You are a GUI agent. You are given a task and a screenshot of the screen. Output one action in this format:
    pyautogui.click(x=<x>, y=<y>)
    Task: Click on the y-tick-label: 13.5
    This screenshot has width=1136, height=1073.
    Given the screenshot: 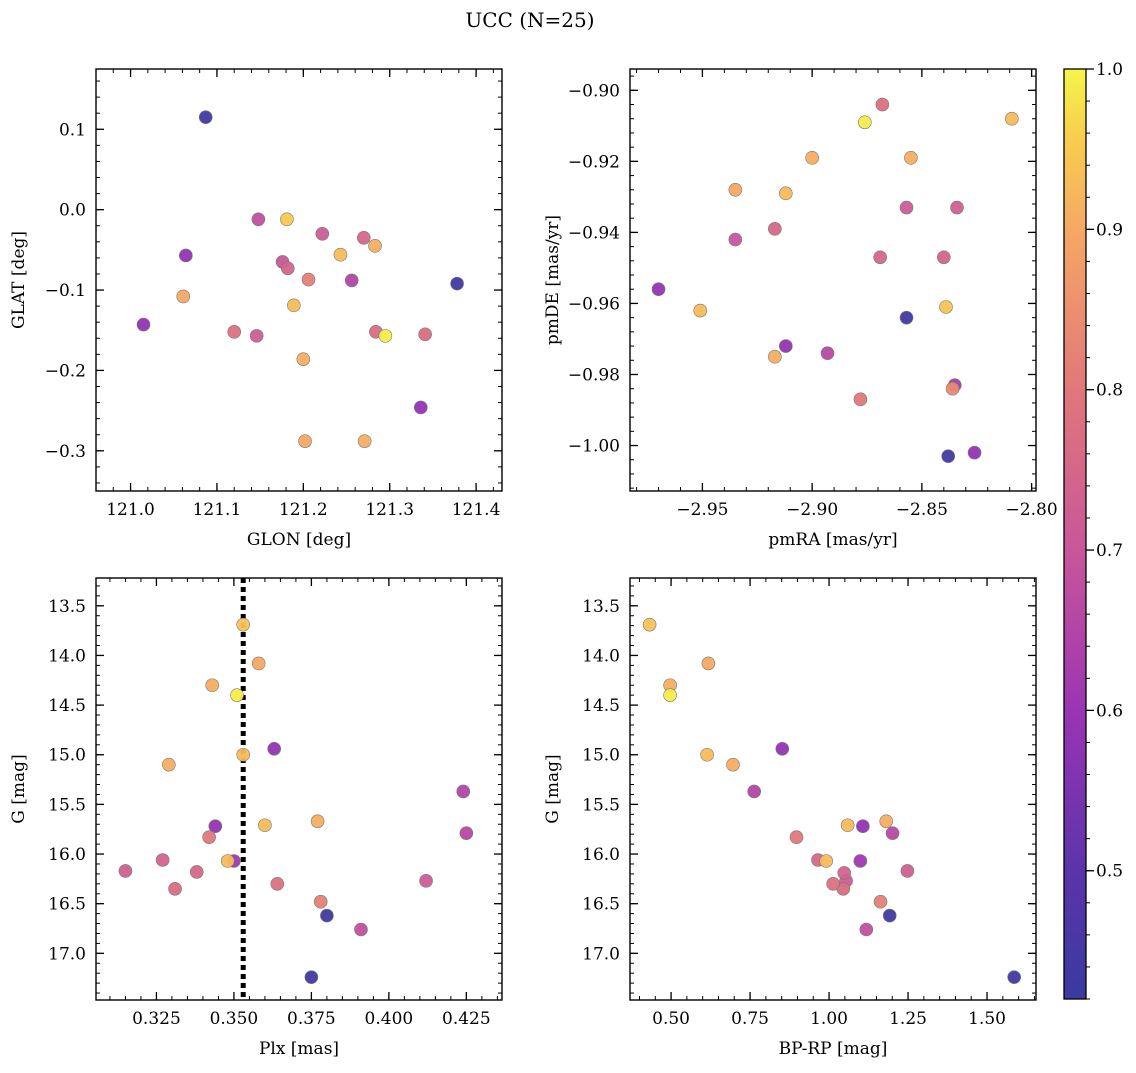 What is the action you would take?
    pyautogui.click(x=67, y=607)
    